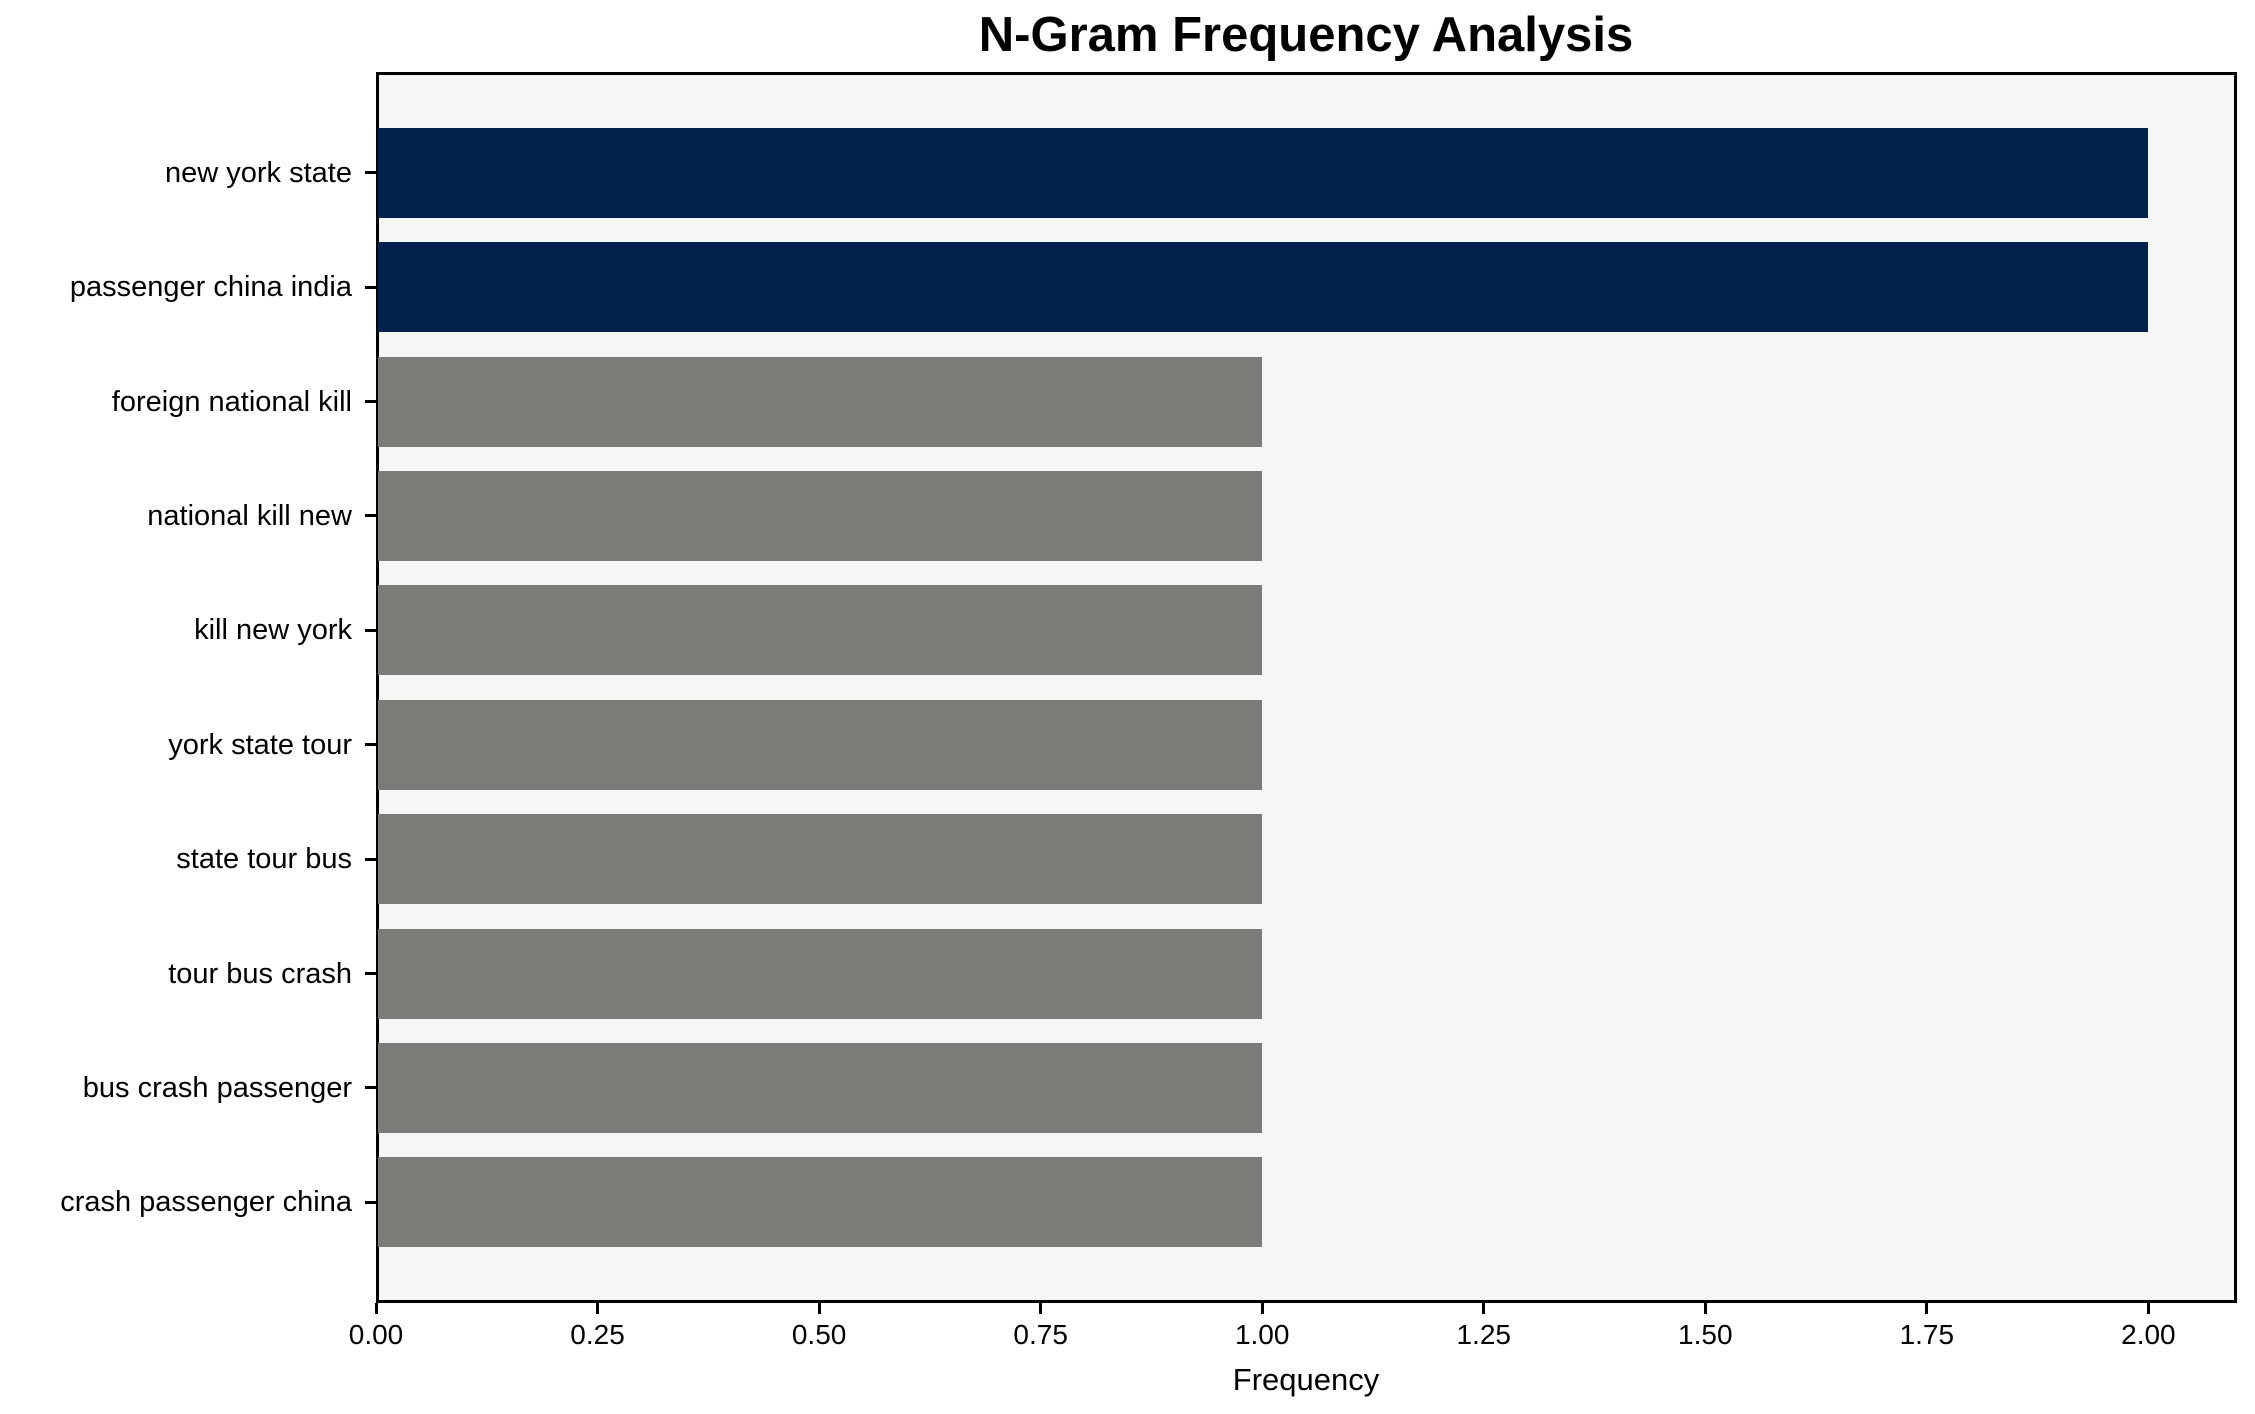 This screenshot has width=2255, height=1414. What do you see at coordinates (1306, 35) in the screenshot?
I see `chart-title: N-Gram Frequency Analysis` at bounding box center [1306, 35].